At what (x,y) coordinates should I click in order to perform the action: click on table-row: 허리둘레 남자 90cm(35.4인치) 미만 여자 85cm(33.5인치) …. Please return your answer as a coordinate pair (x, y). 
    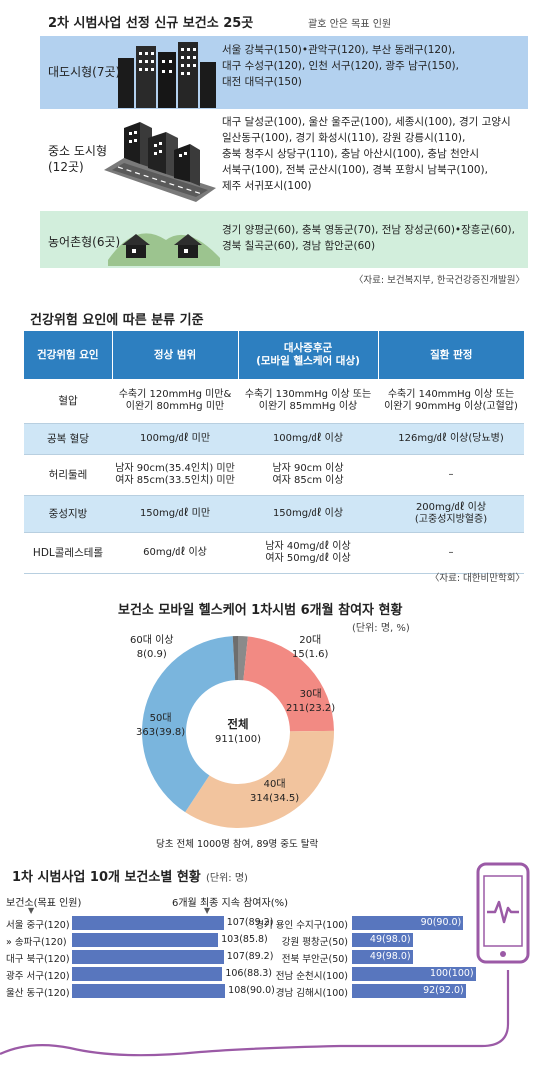
    Looking at the image, I should click on (274, 475).